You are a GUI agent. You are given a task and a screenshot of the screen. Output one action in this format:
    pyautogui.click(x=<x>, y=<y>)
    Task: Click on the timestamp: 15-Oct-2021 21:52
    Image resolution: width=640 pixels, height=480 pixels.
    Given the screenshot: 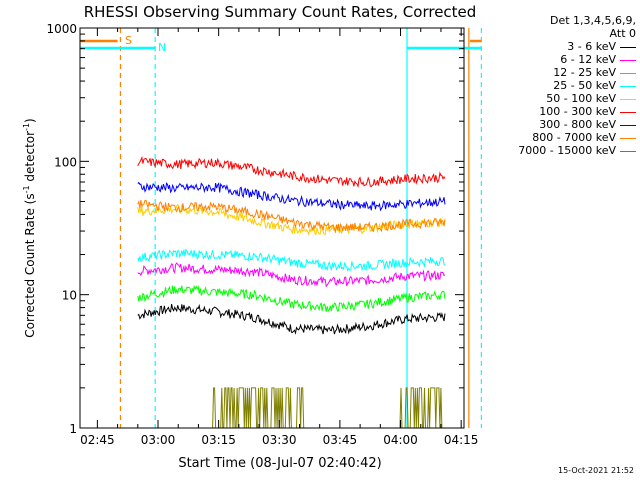 What is the action you would take?
    pyautogui.click(x=596, y=470)
    